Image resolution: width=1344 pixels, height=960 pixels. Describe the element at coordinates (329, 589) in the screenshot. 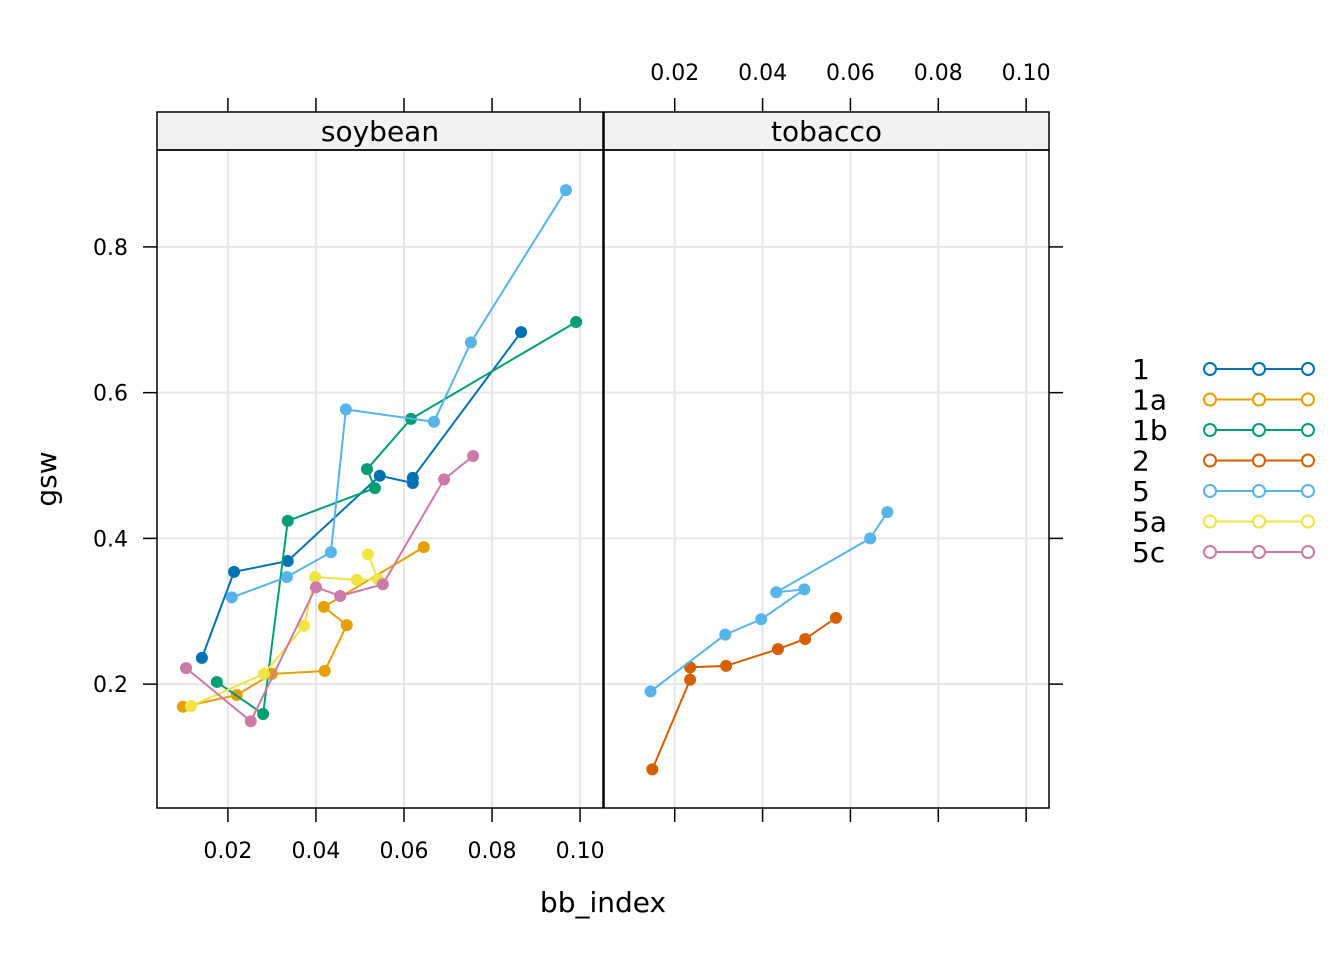

I see `series-line-5c` at that location.